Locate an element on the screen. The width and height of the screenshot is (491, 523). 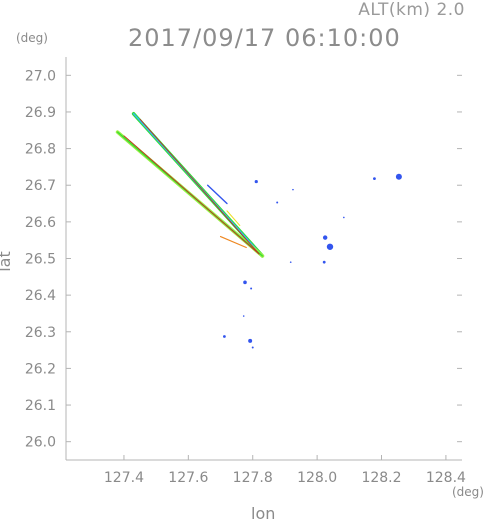
y-tick-label: 26.7 is located at coordinates (40, 186).